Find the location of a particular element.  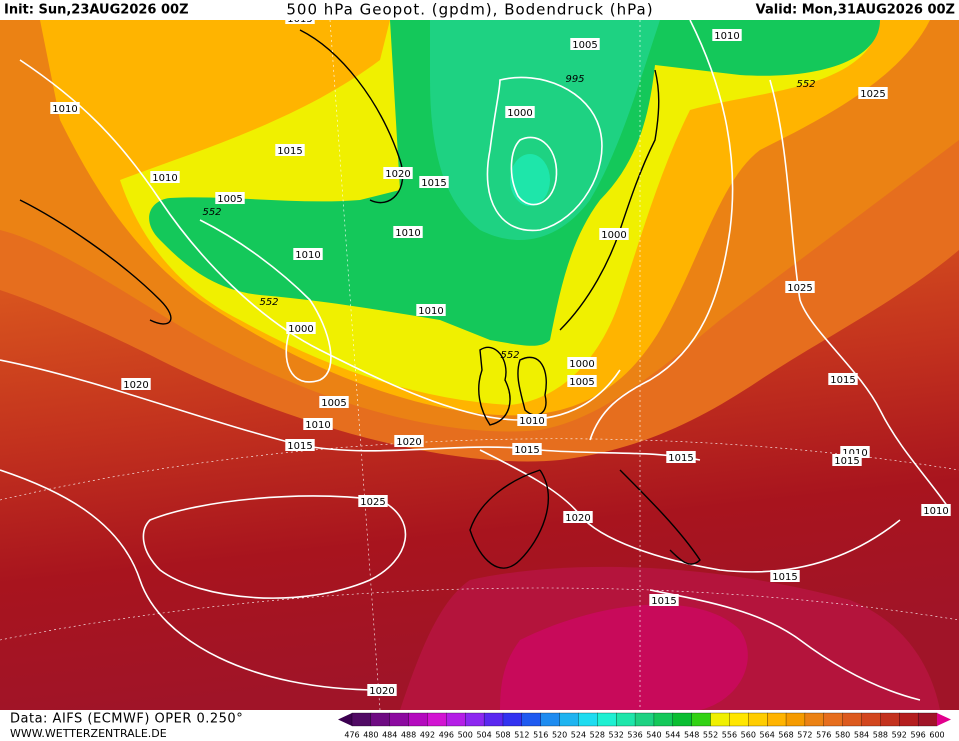

colorbar-label: 528 is located at coordinates (597, 735).